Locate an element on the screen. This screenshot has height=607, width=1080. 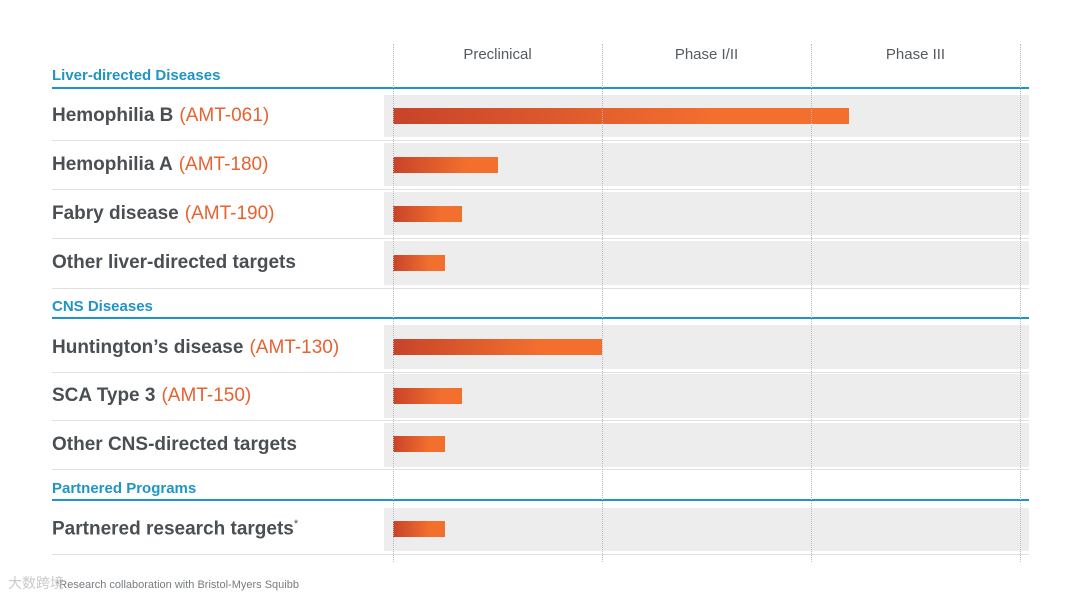
phase-header-preclinical: Preclinical is located at coordinates (497, 54).